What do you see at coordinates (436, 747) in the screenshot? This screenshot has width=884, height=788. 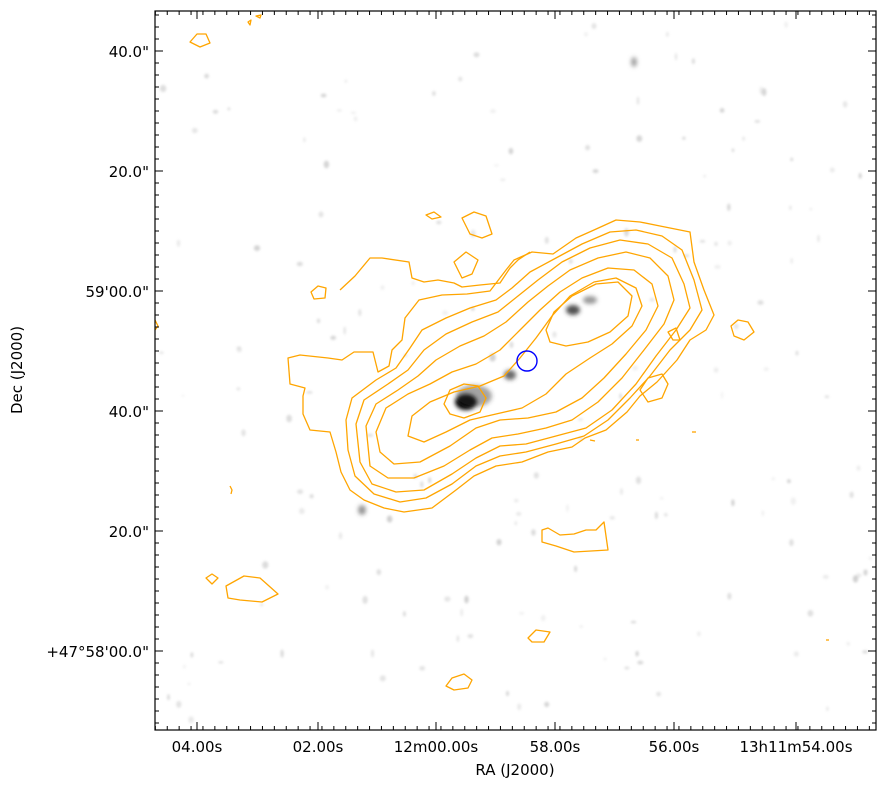 I see `x-tick-label: 12m00.00s` at bounding box center [436, 747].